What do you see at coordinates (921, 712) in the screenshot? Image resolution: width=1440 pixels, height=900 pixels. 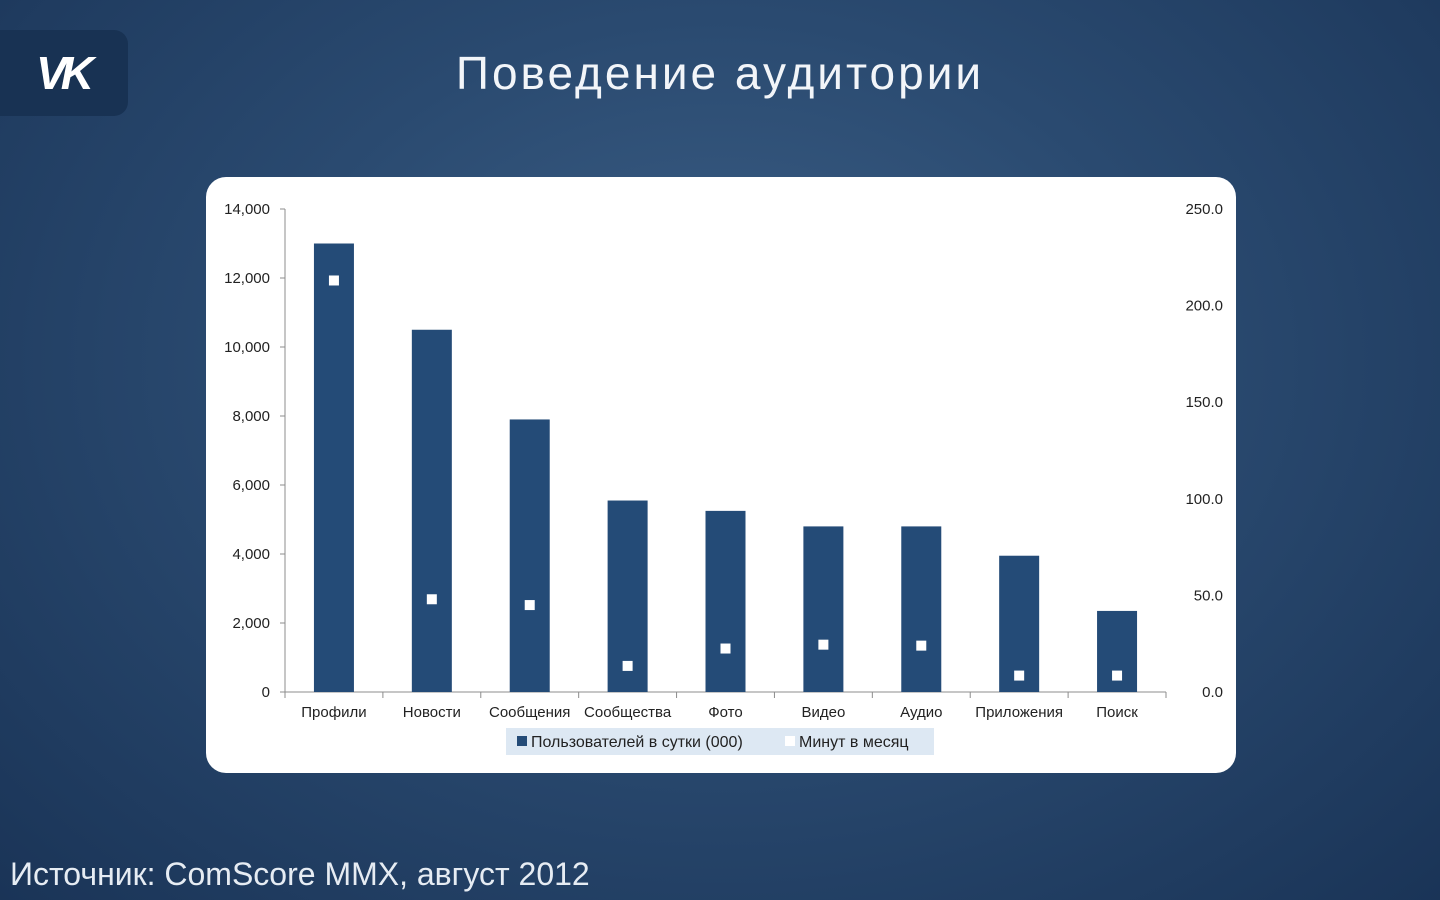 I see `x-tick-label: Аудио` at bounding box center [921, 712].